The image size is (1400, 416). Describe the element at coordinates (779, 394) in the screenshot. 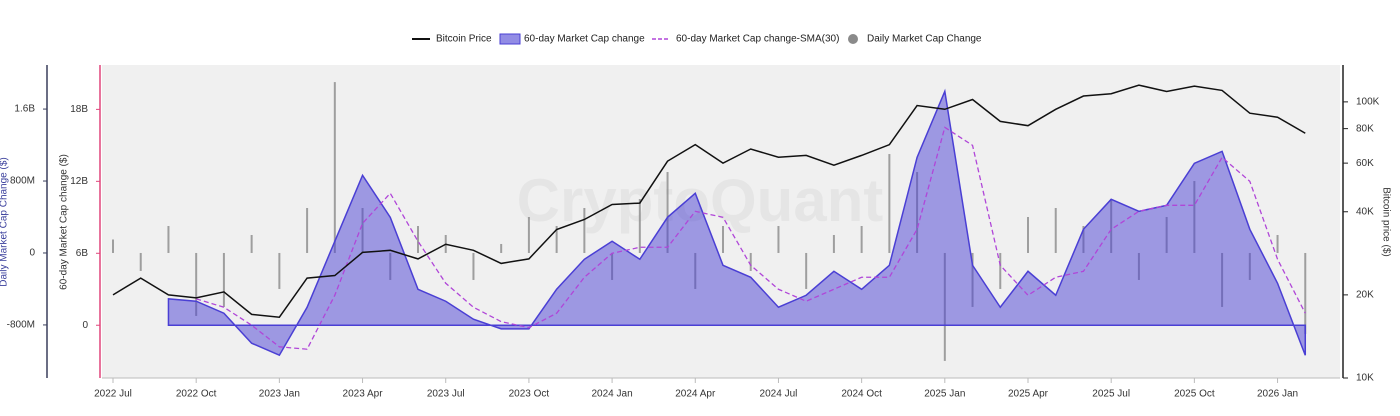

I see `x-tick-label: 2024 Jul` at that location.